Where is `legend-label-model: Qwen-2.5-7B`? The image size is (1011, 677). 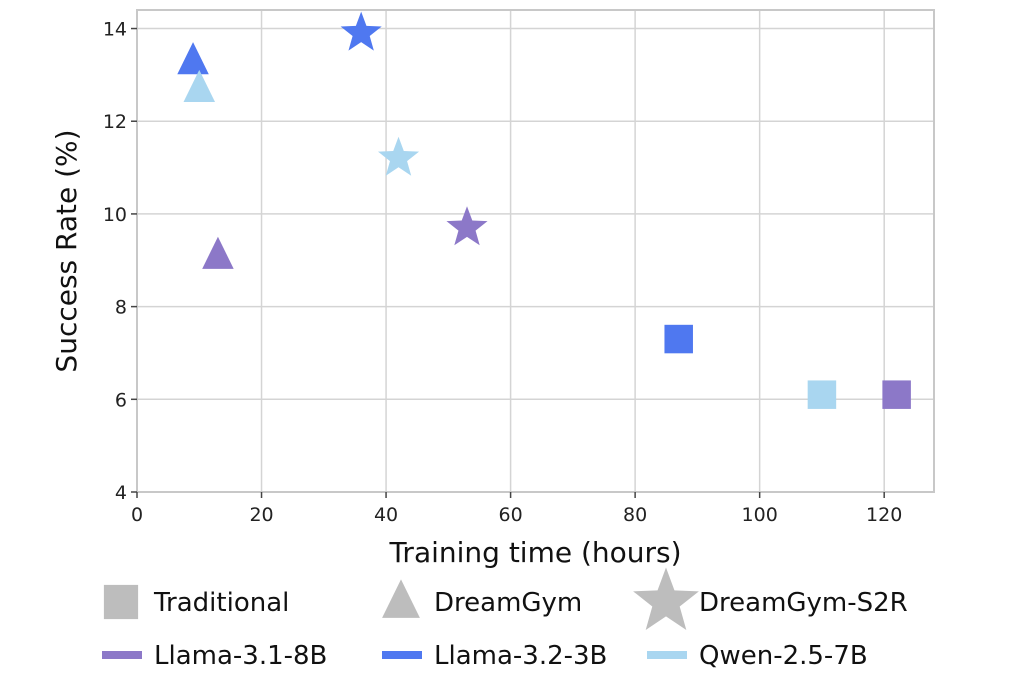
legend-label-model: Qwen-2.5-7B is located at coordinates (783, 656).